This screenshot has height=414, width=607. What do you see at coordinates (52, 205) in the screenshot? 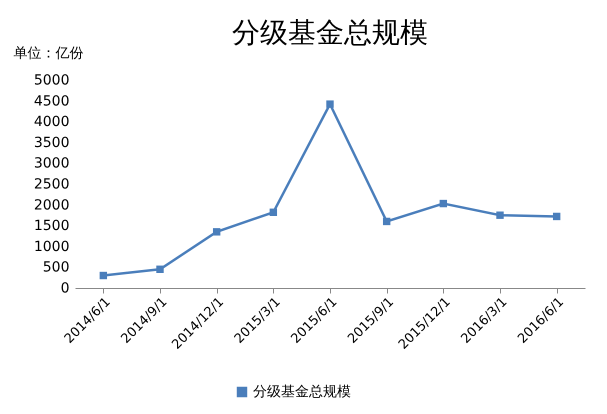
I see `y-tick-label: 2000` at bounding box center [52, 205].